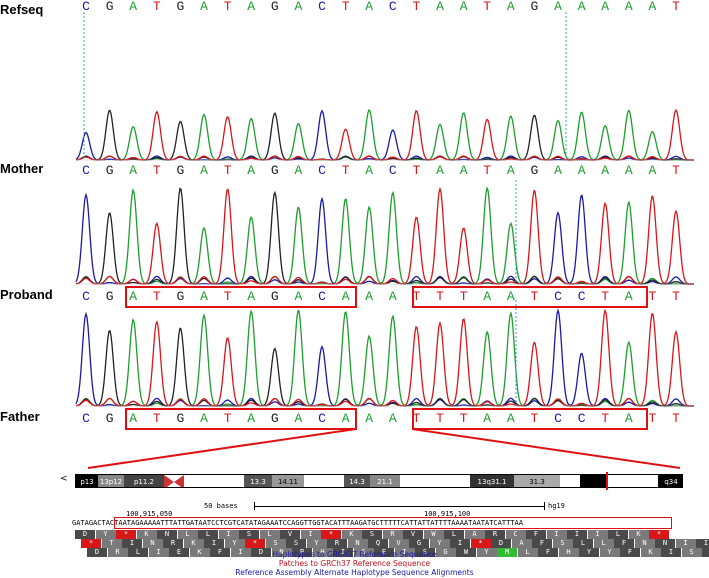  What do you see at coordinates (385, 481) in the screenshot?
I see `ideogram-band: 21.1` at bounding box center [385, 481].